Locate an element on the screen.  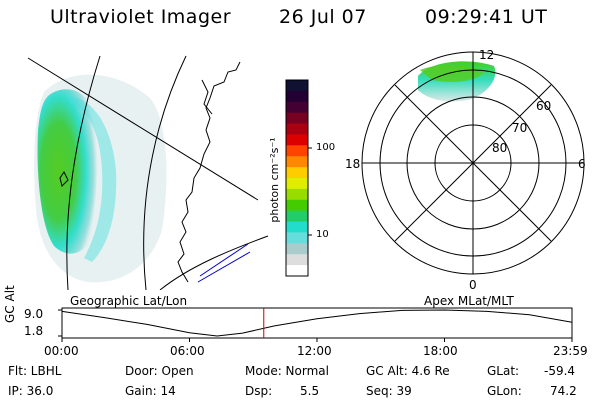
colorbar is located at coordinates (298, 178).